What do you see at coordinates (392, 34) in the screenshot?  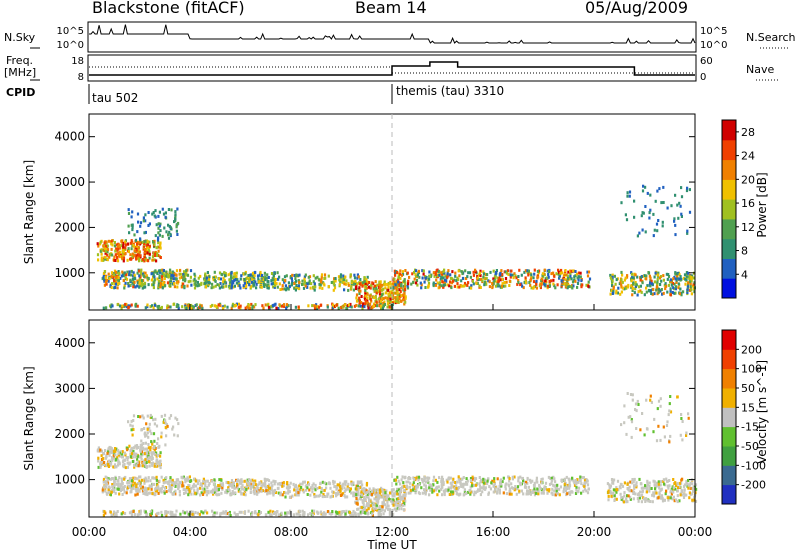 I see `nsky-trace` at bounding box center [392, 34].